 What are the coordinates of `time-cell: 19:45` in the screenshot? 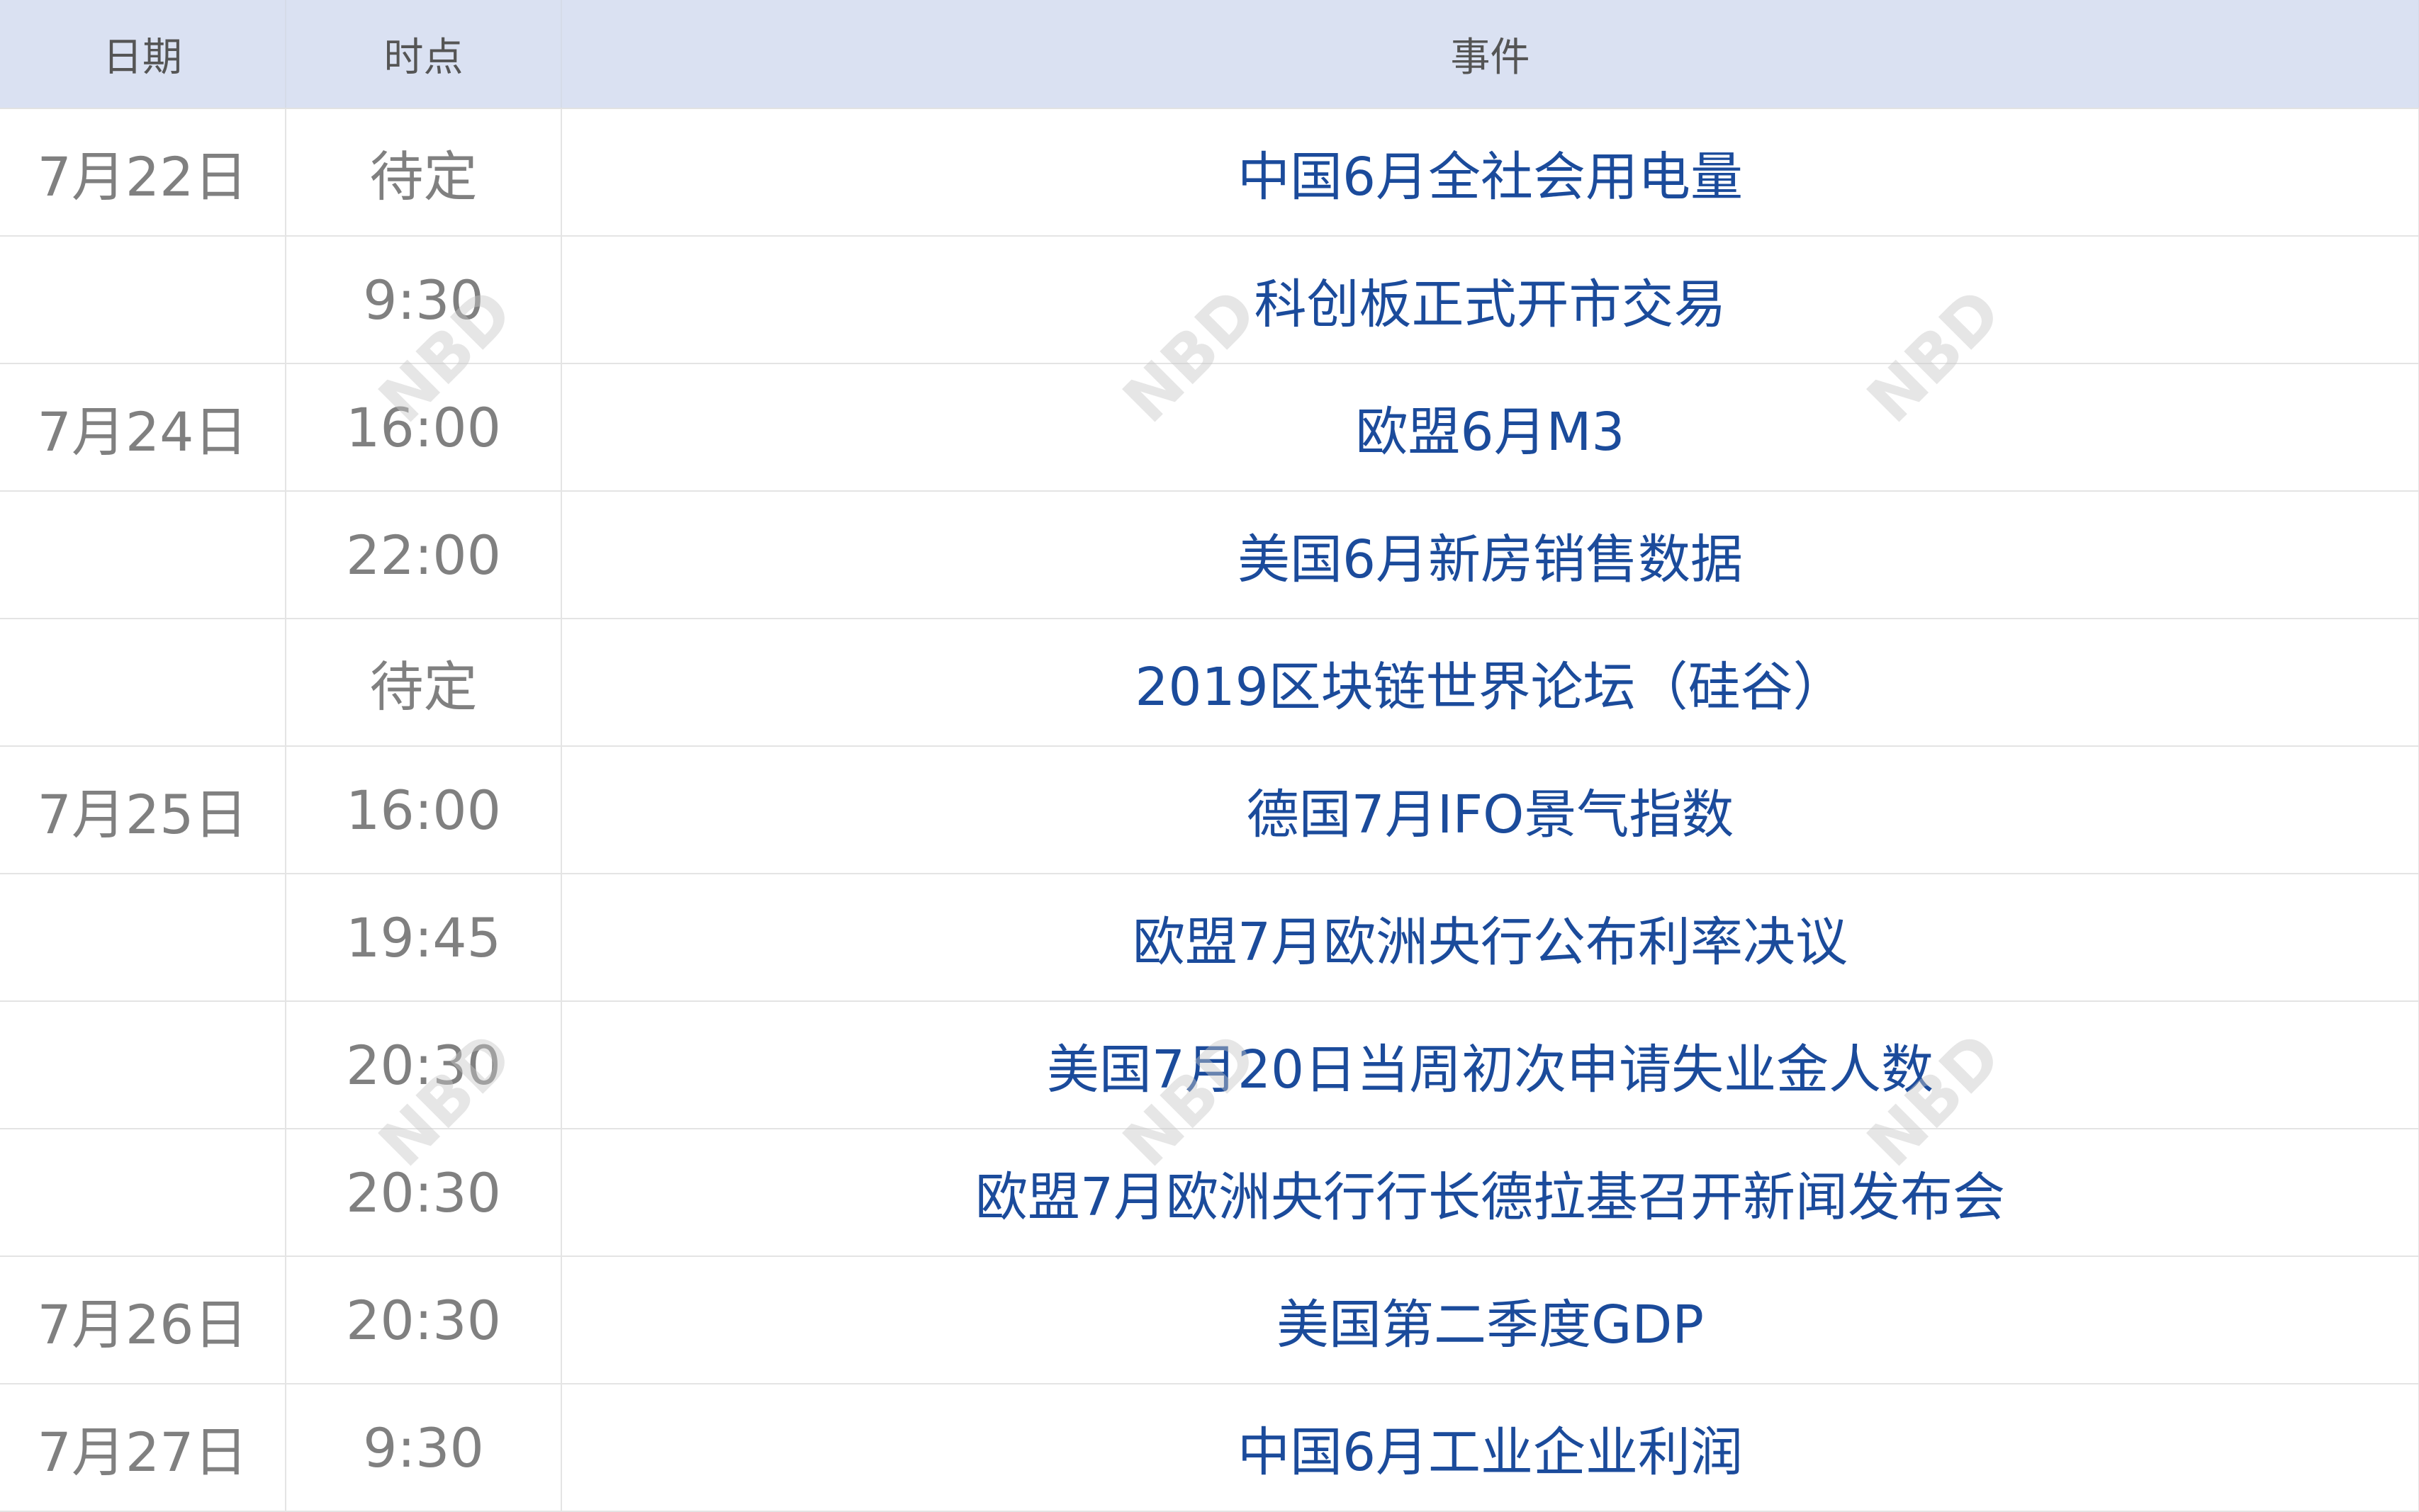 It's located at (424, 937).